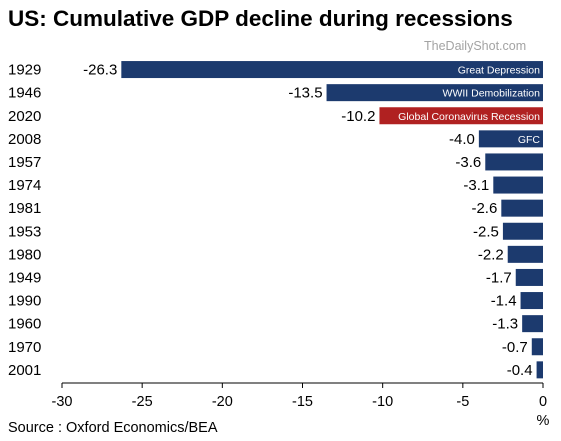  Describe the element at coordinates (510, 139) in the screenshot. I see `bar-2008` at that location.